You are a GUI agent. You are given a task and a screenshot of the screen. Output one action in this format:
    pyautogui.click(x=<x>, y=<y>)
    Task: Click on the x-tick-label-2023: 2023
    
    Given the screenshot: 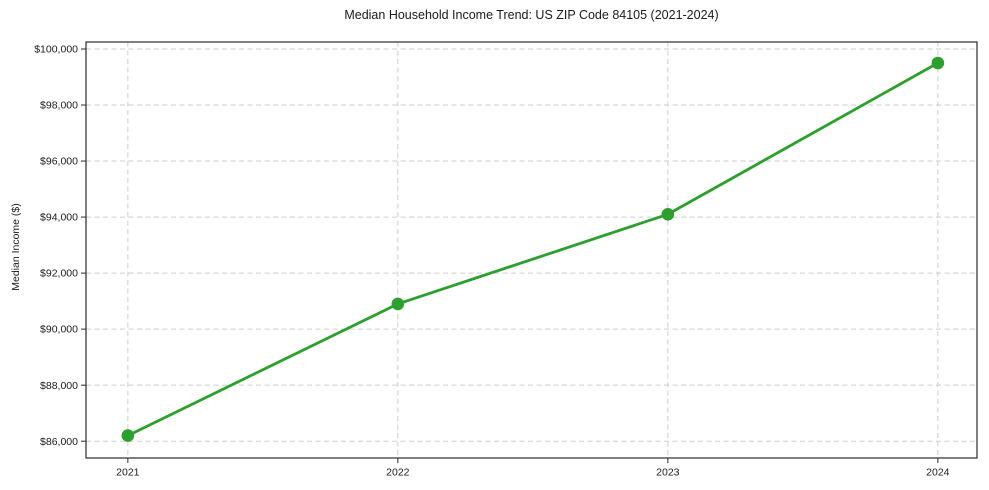 What is the action you would take?
    pyautogui.click(x=668, y=473)
    